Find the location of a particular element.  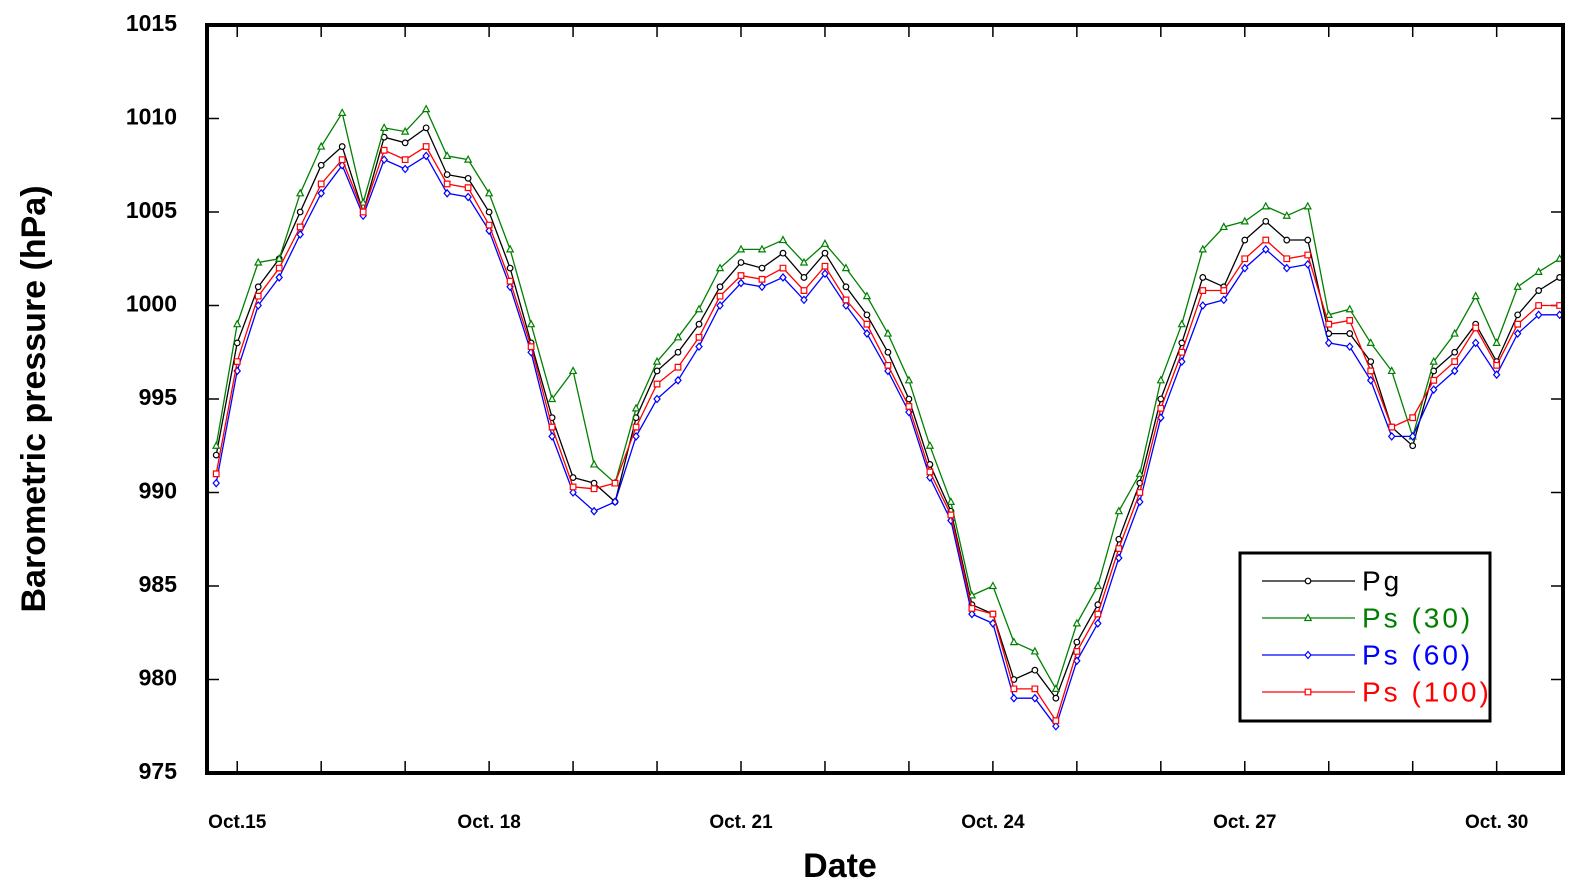

legend-label: Ps (60) is located at coordinates (1417, 654).